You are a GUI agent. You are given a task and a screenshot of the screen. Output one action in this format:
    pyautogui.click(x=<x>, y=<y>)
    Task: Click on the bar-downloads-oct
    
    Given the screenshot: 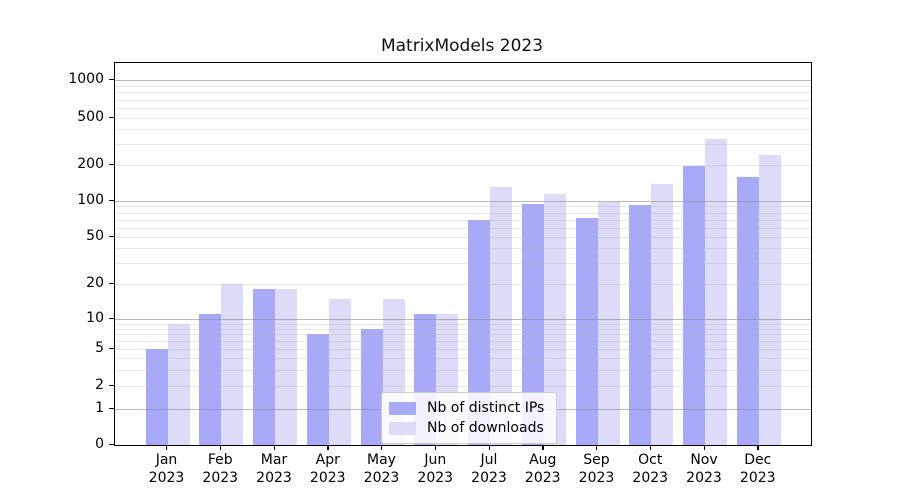 What is the action you would take?
    pyautogui.click(x=662, y=314)
    